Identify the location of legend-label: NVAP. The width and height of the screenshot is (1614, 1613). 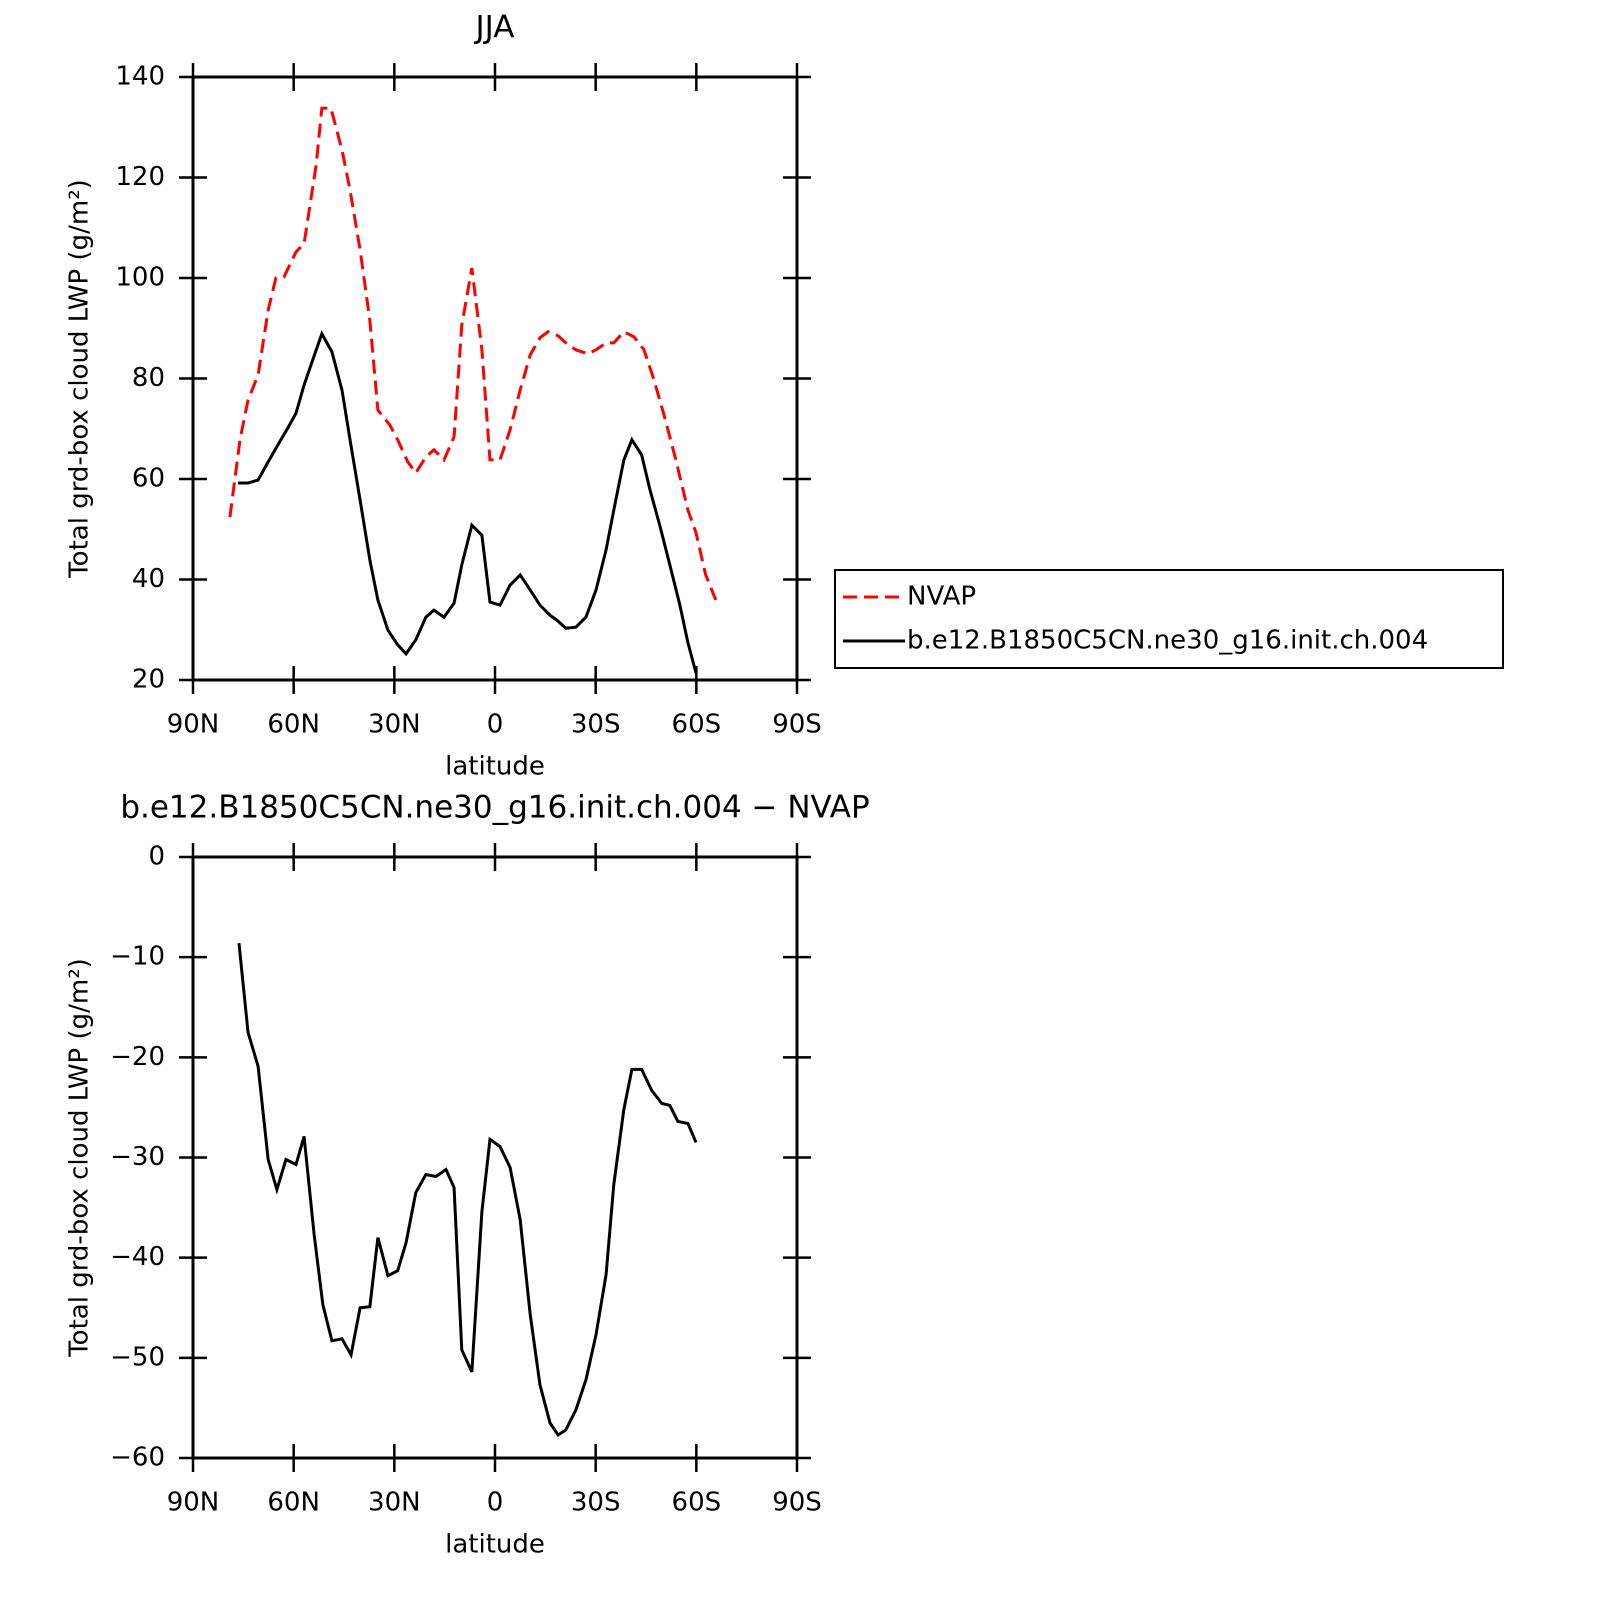
(941, 597).